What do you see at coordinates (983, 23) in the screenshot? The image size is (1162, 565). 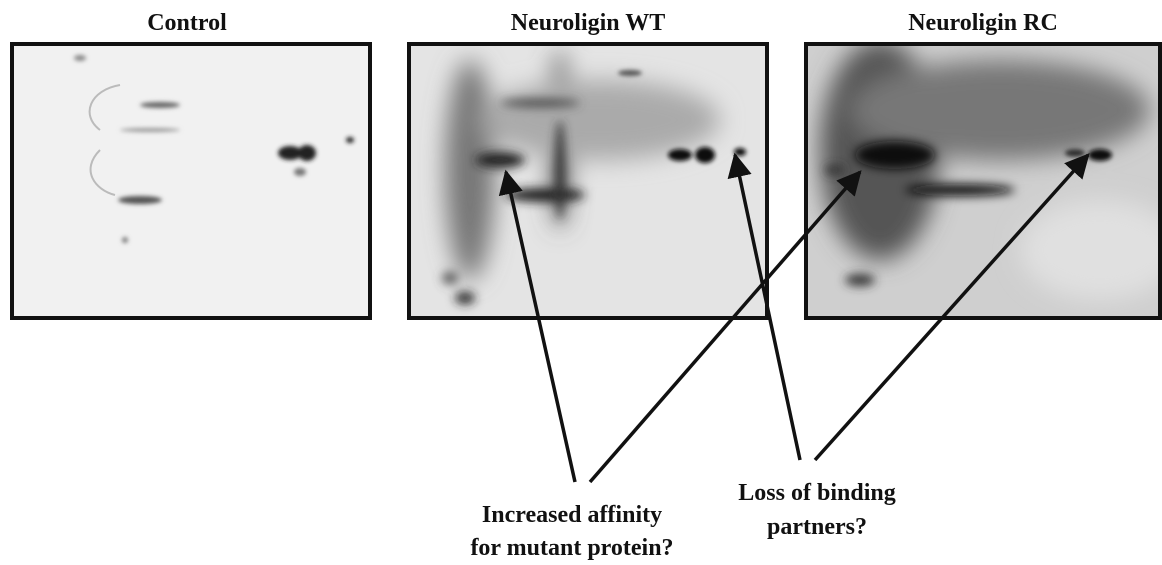 I see `panel-title: Neuroligin RC` at bounding box center [983, 23].